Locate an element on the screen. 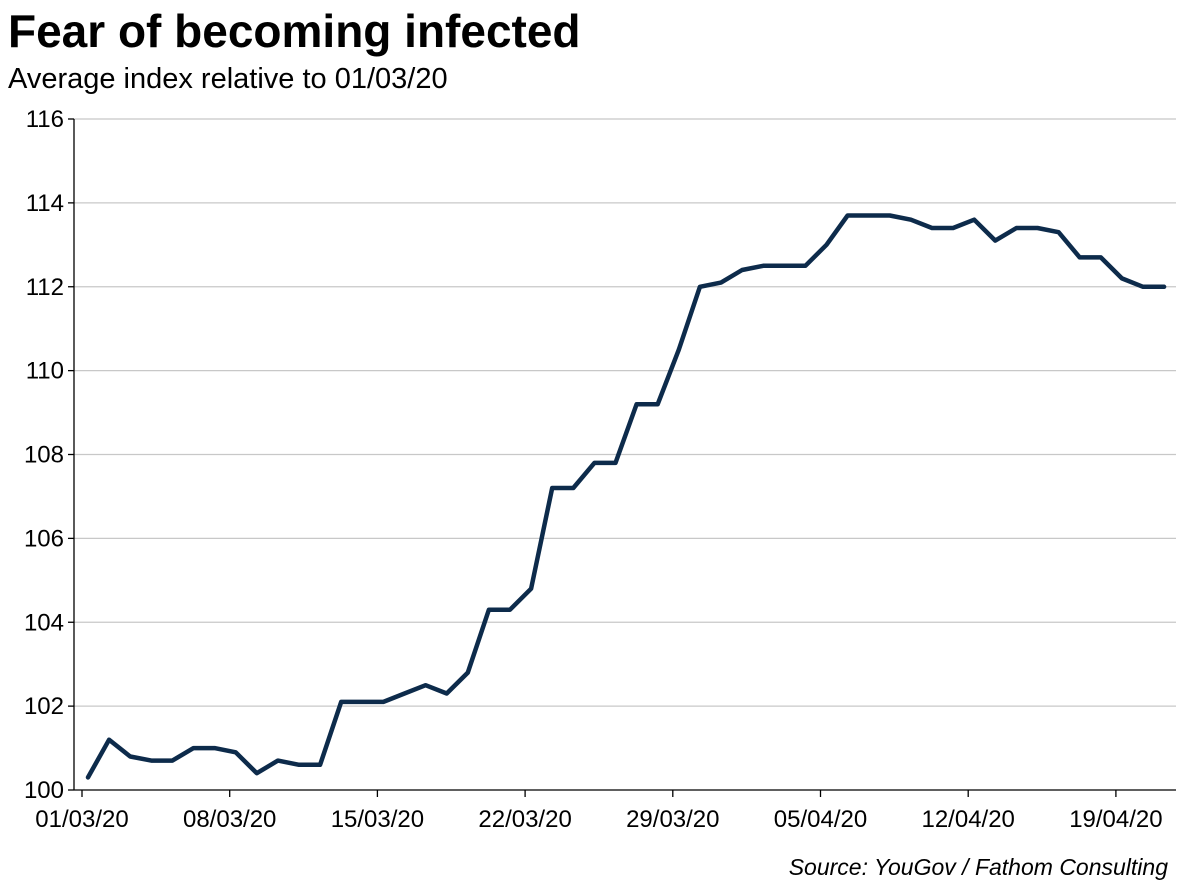 The height and width of the screenshot is (887, 1182). y-tick-label-116: 116 is located at coordinates (45, 119).